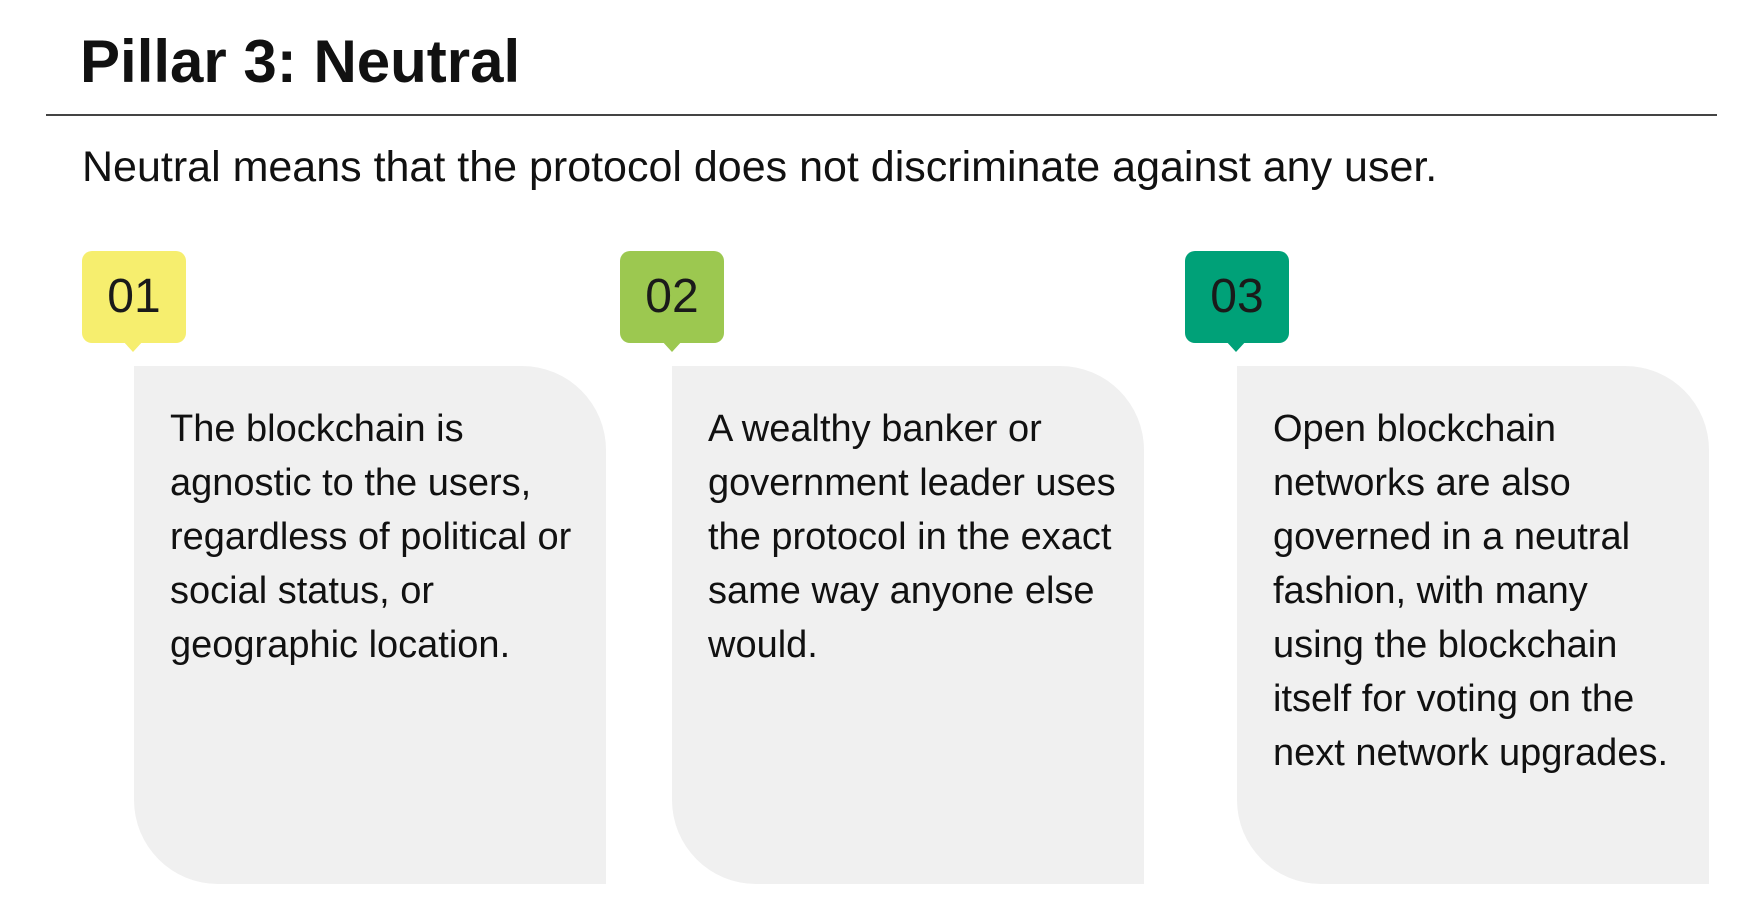  Describe the element at coordinates (134, 297) in the screenshot. I see `number-badge-1: 01` at that location.